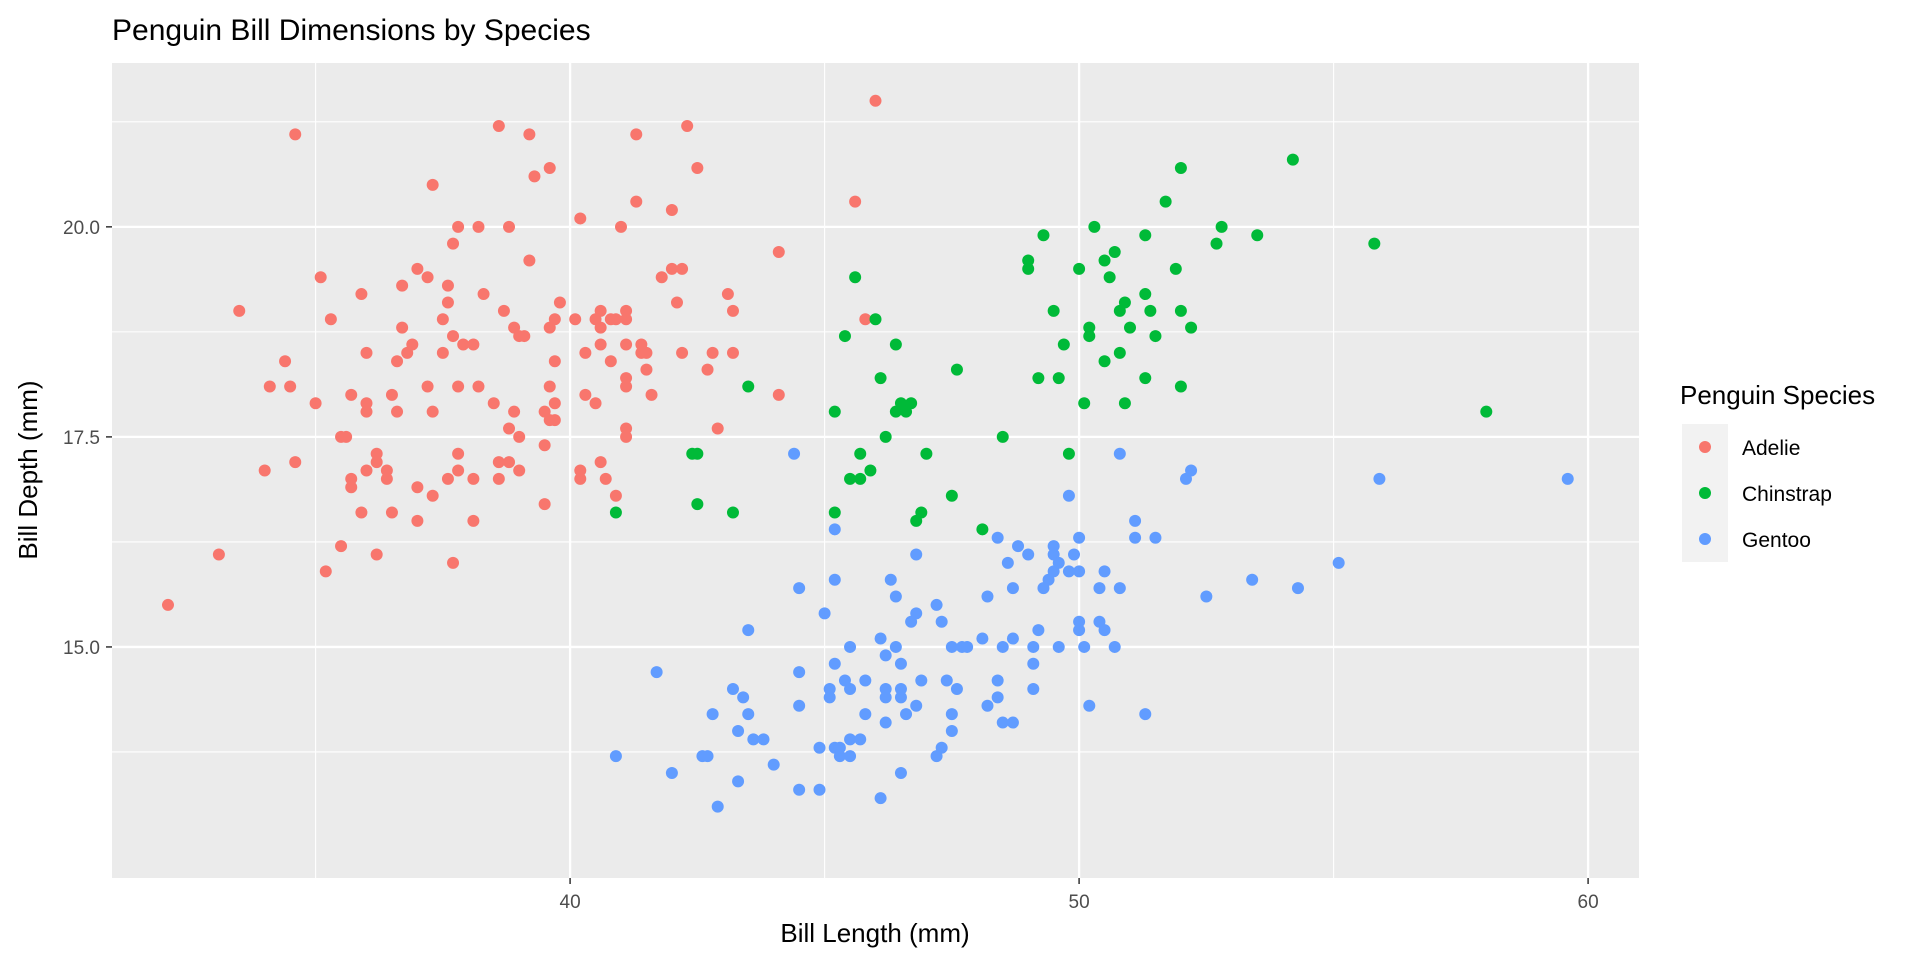  Describe the element at coordinates (1705, 539) in the screenshot. I see `legend-marker` at that location.